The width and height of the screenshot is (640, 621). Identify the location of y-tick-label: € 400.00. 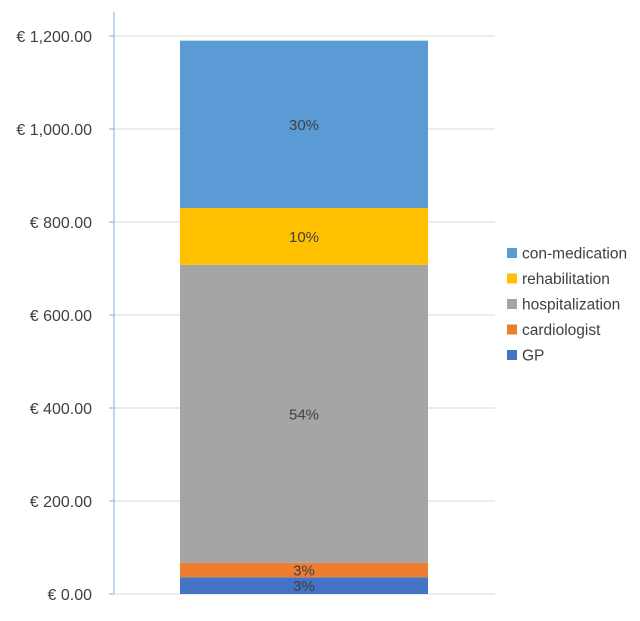
(61, 409).